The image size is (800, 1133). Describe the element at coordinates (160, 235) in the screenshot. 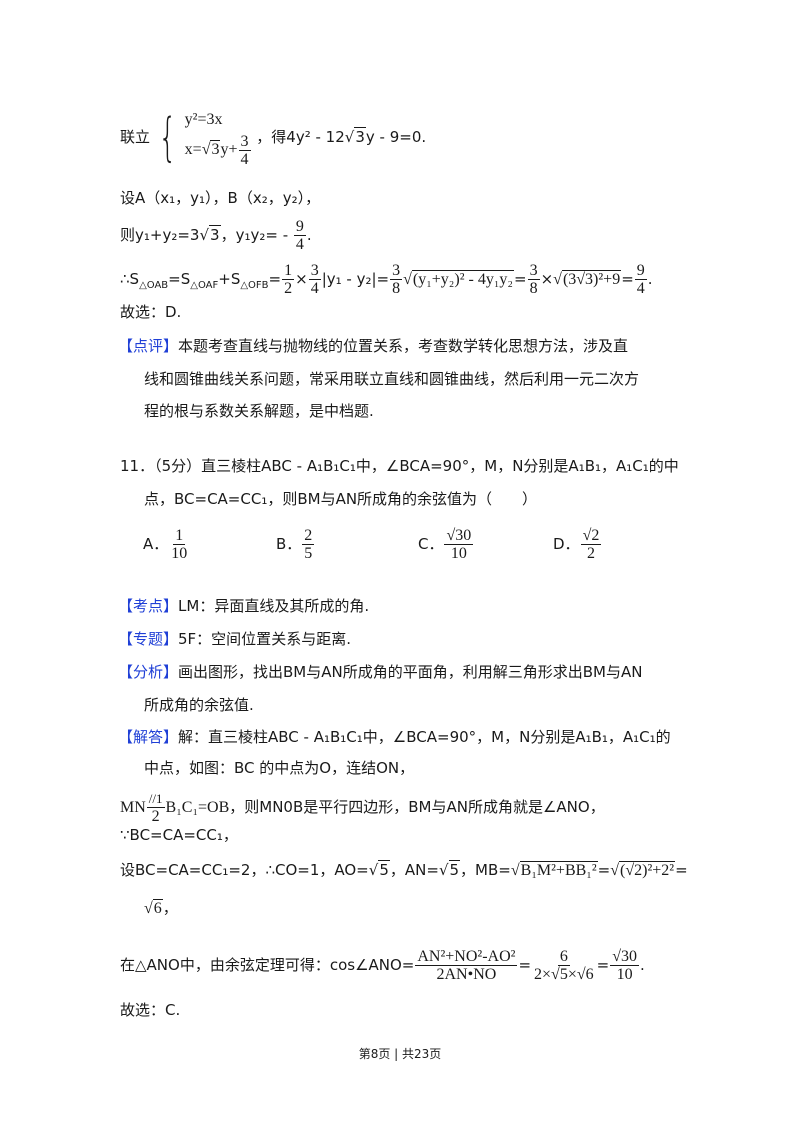

I see `text: 则y₁+y₂=3` at that location.